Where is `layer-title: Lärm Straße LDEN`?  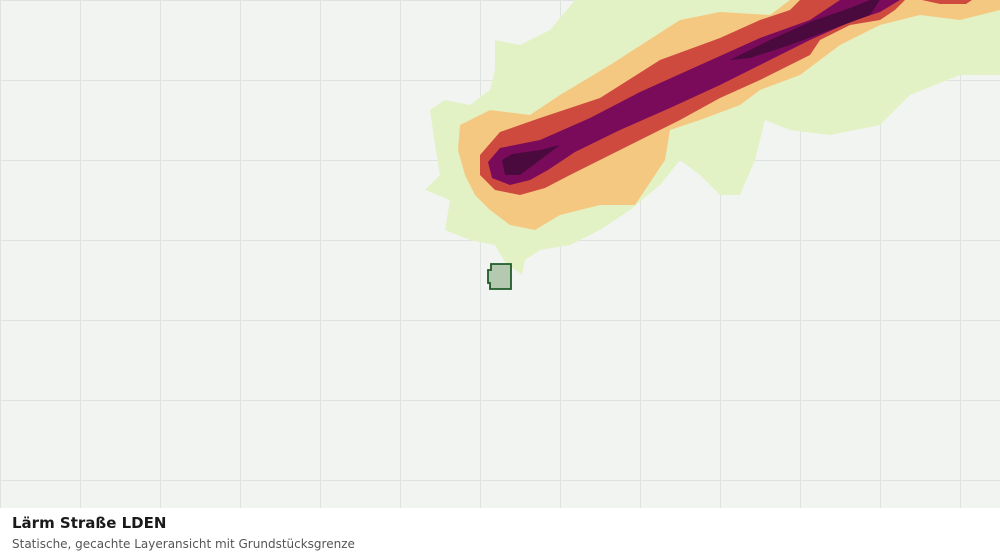
layer-title: Lärm Straße LDEN is located at coordinates (89, 523).